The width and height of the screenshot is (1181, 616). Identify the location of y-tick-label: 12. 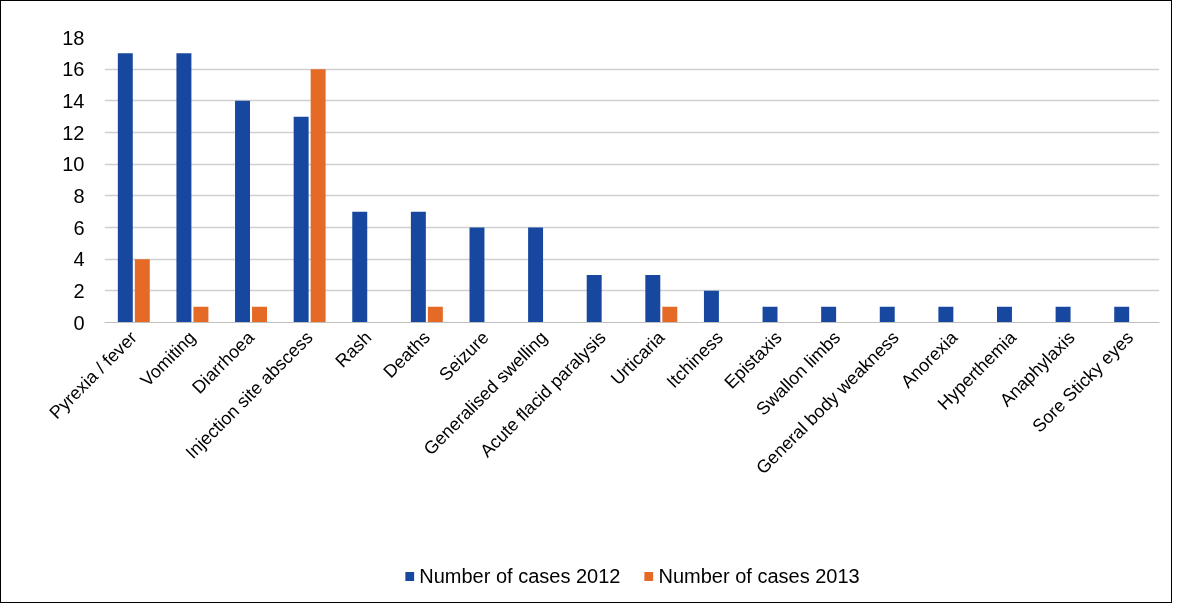
(73, 132).